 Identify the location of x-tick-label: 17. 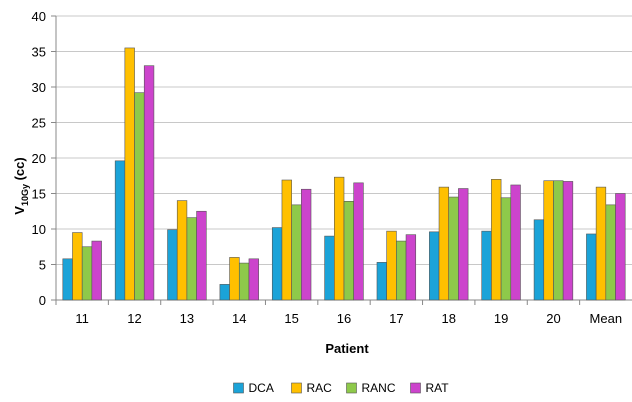
(396, 318).